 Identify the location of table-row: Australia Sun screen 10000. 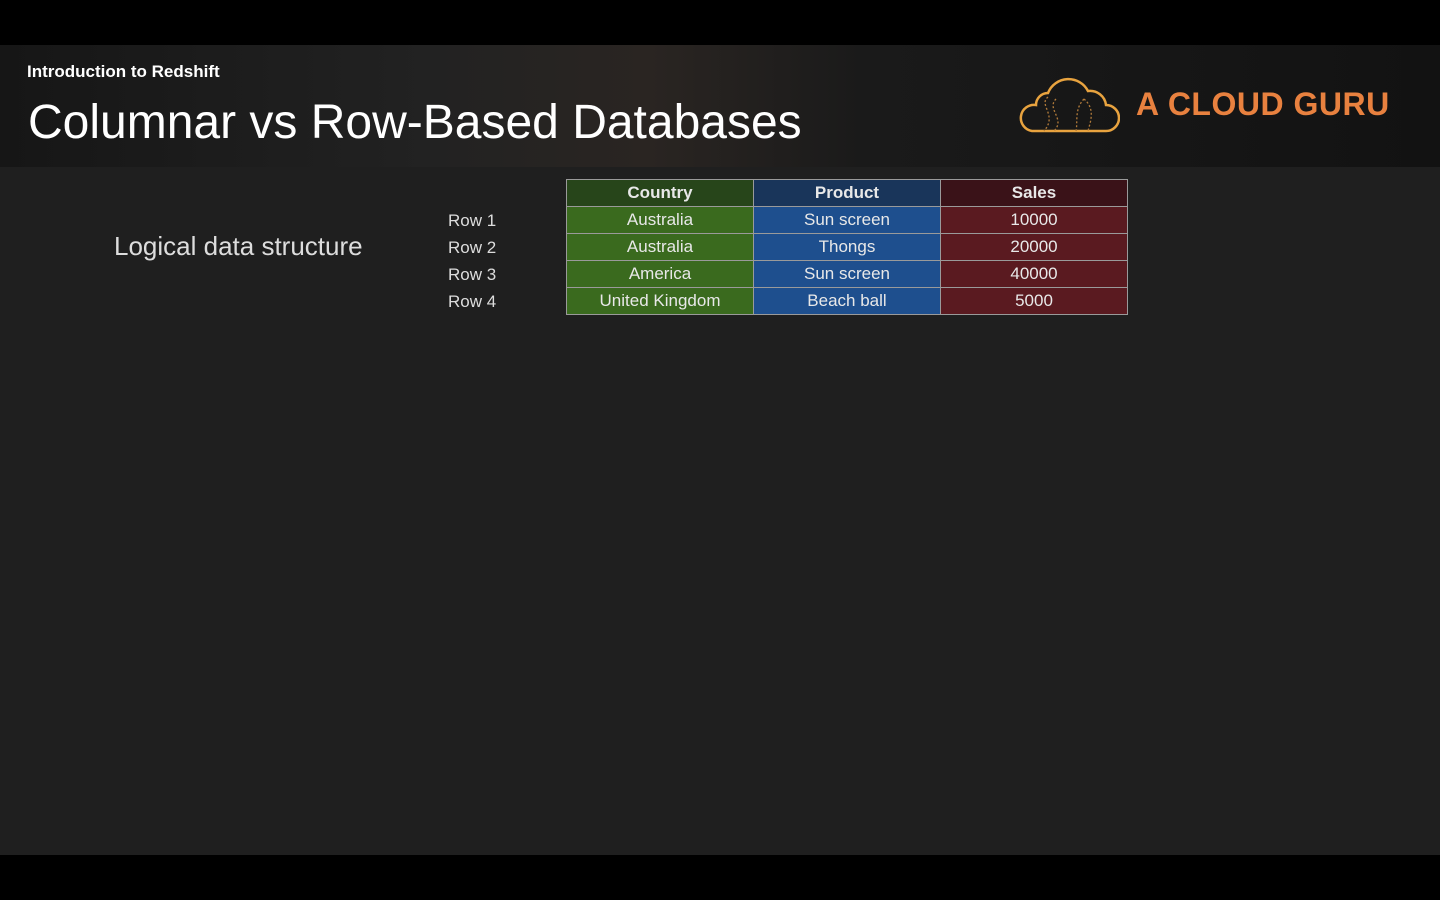
(847, 220).